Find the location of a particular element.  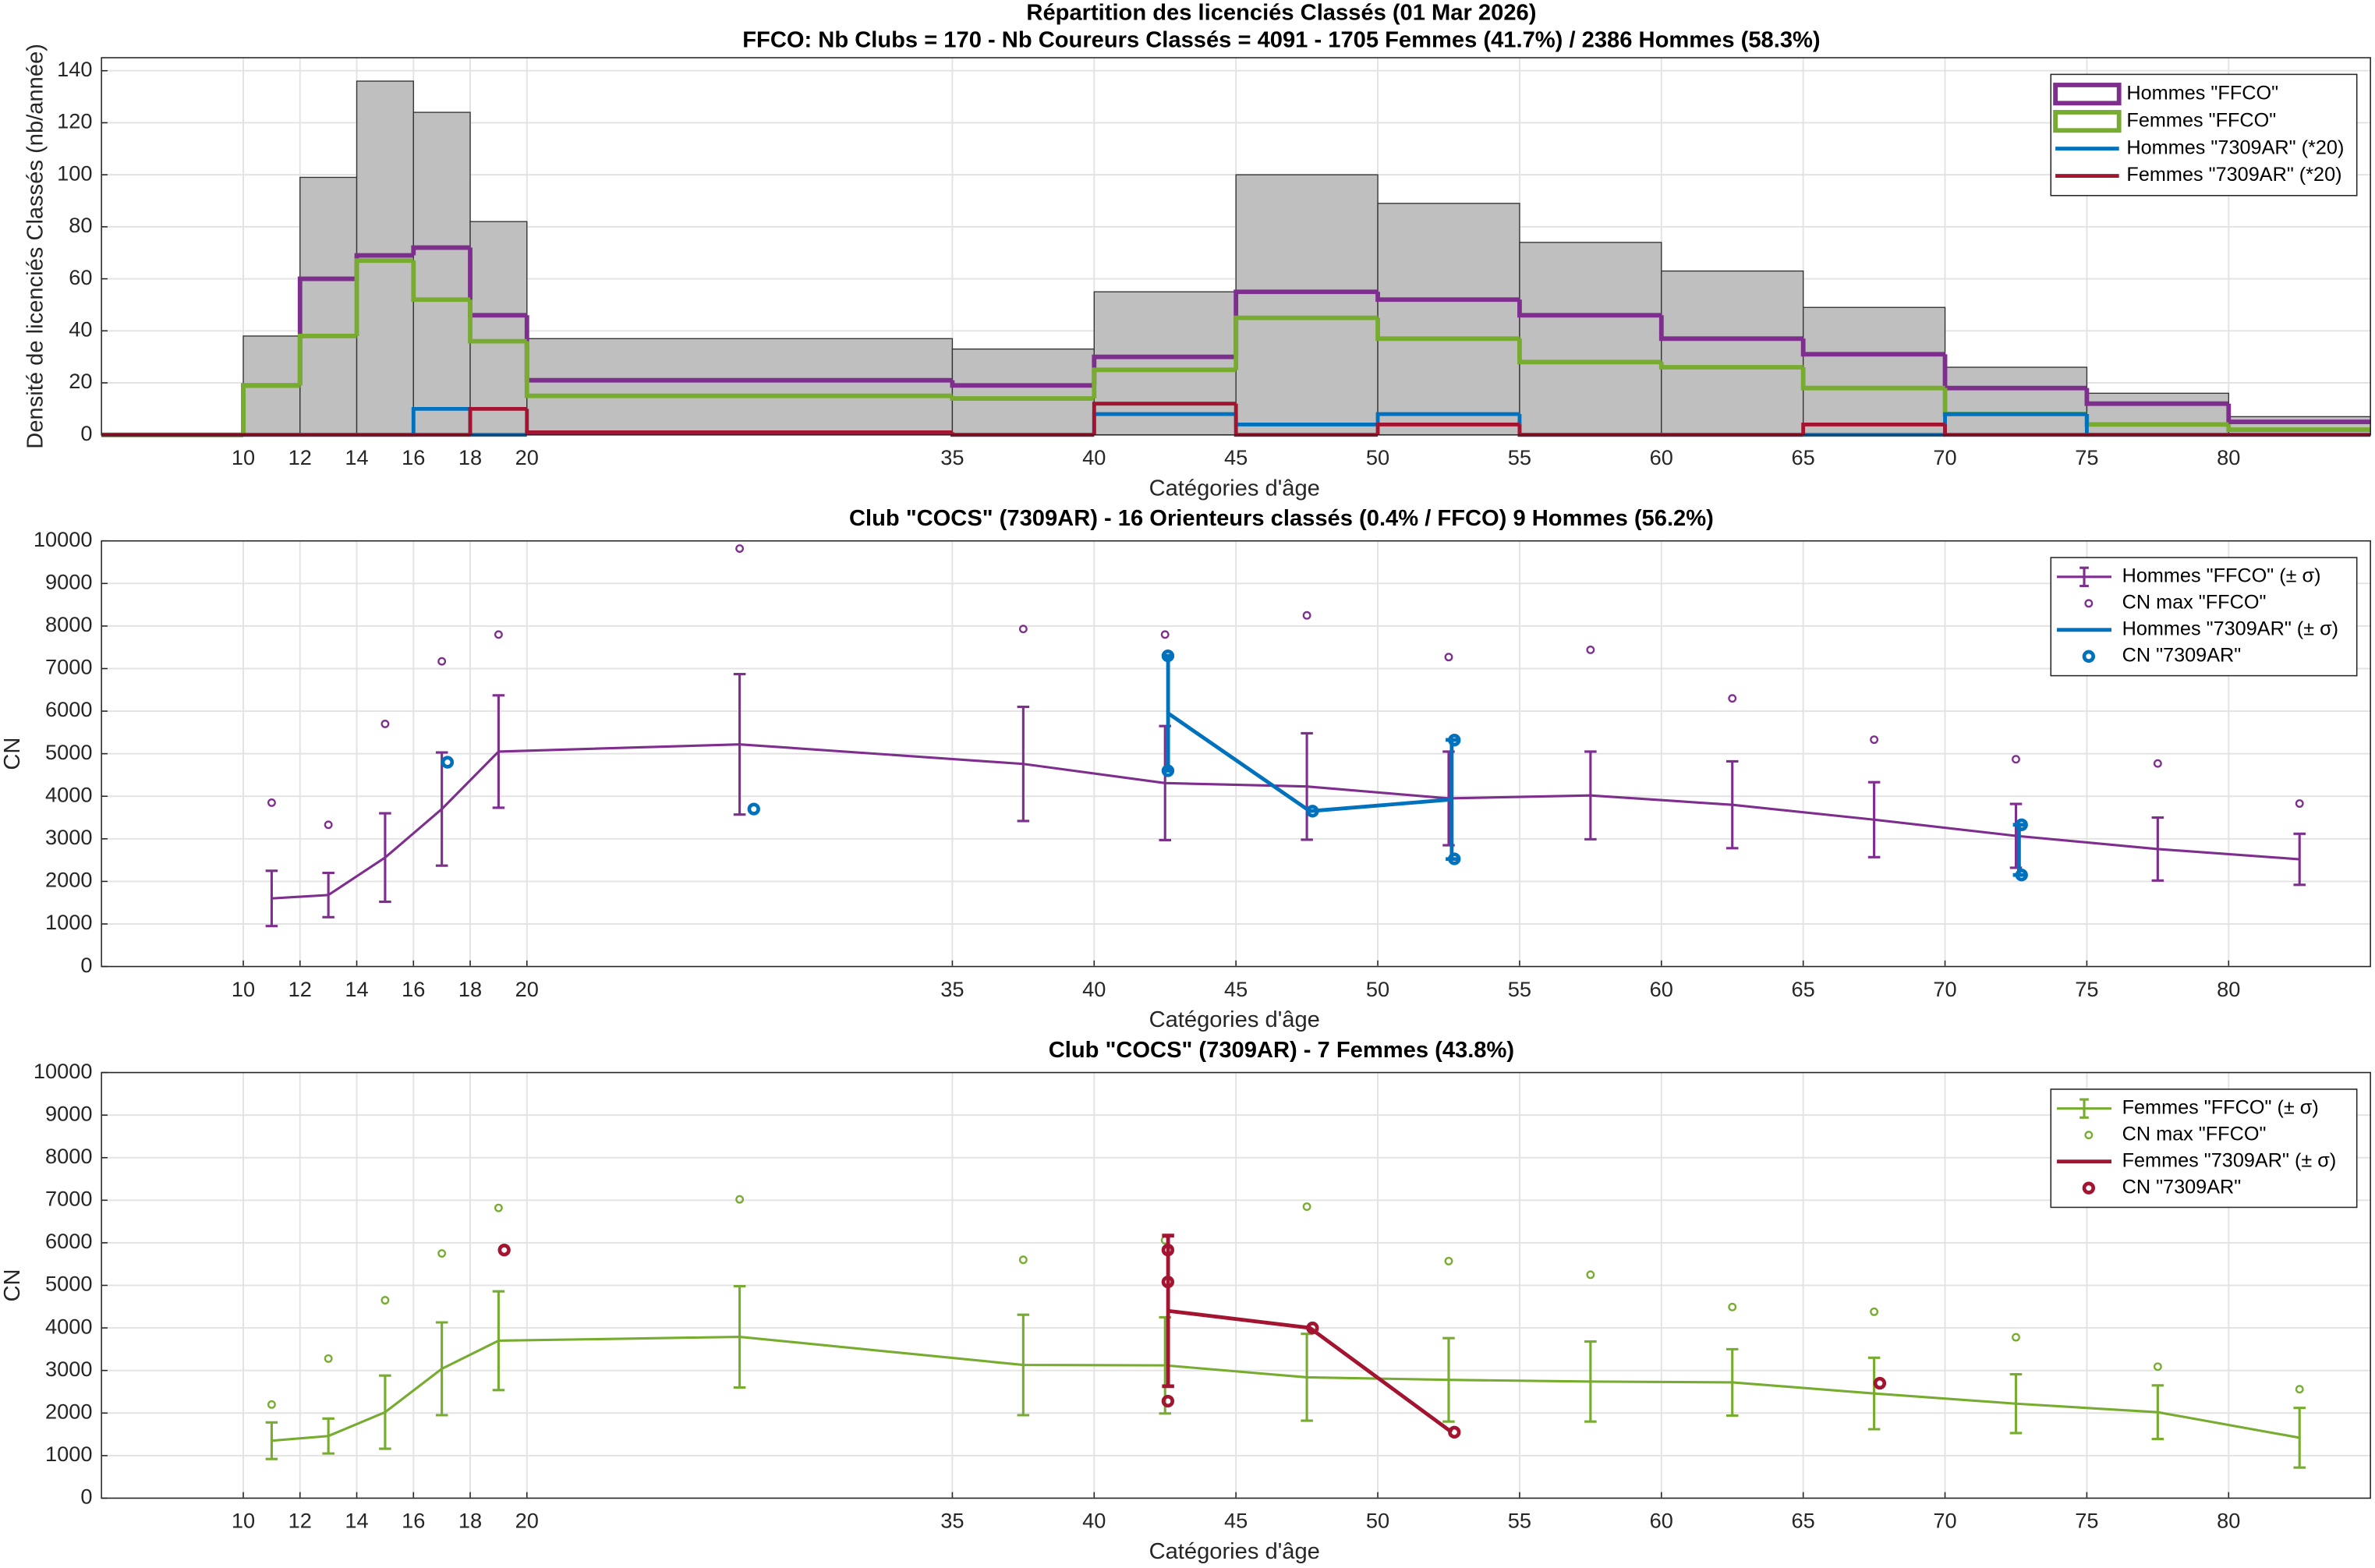

y-tick-label: 100 is located at coordinates (74, 173).